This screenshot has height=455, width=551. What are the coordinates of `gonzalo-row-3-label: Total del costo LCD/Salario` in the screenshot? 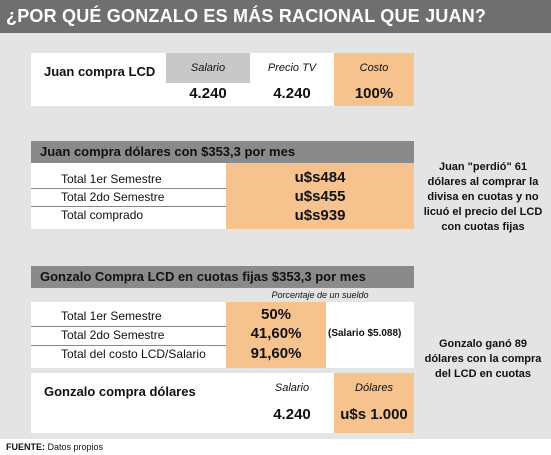 It's located at (133, 354).